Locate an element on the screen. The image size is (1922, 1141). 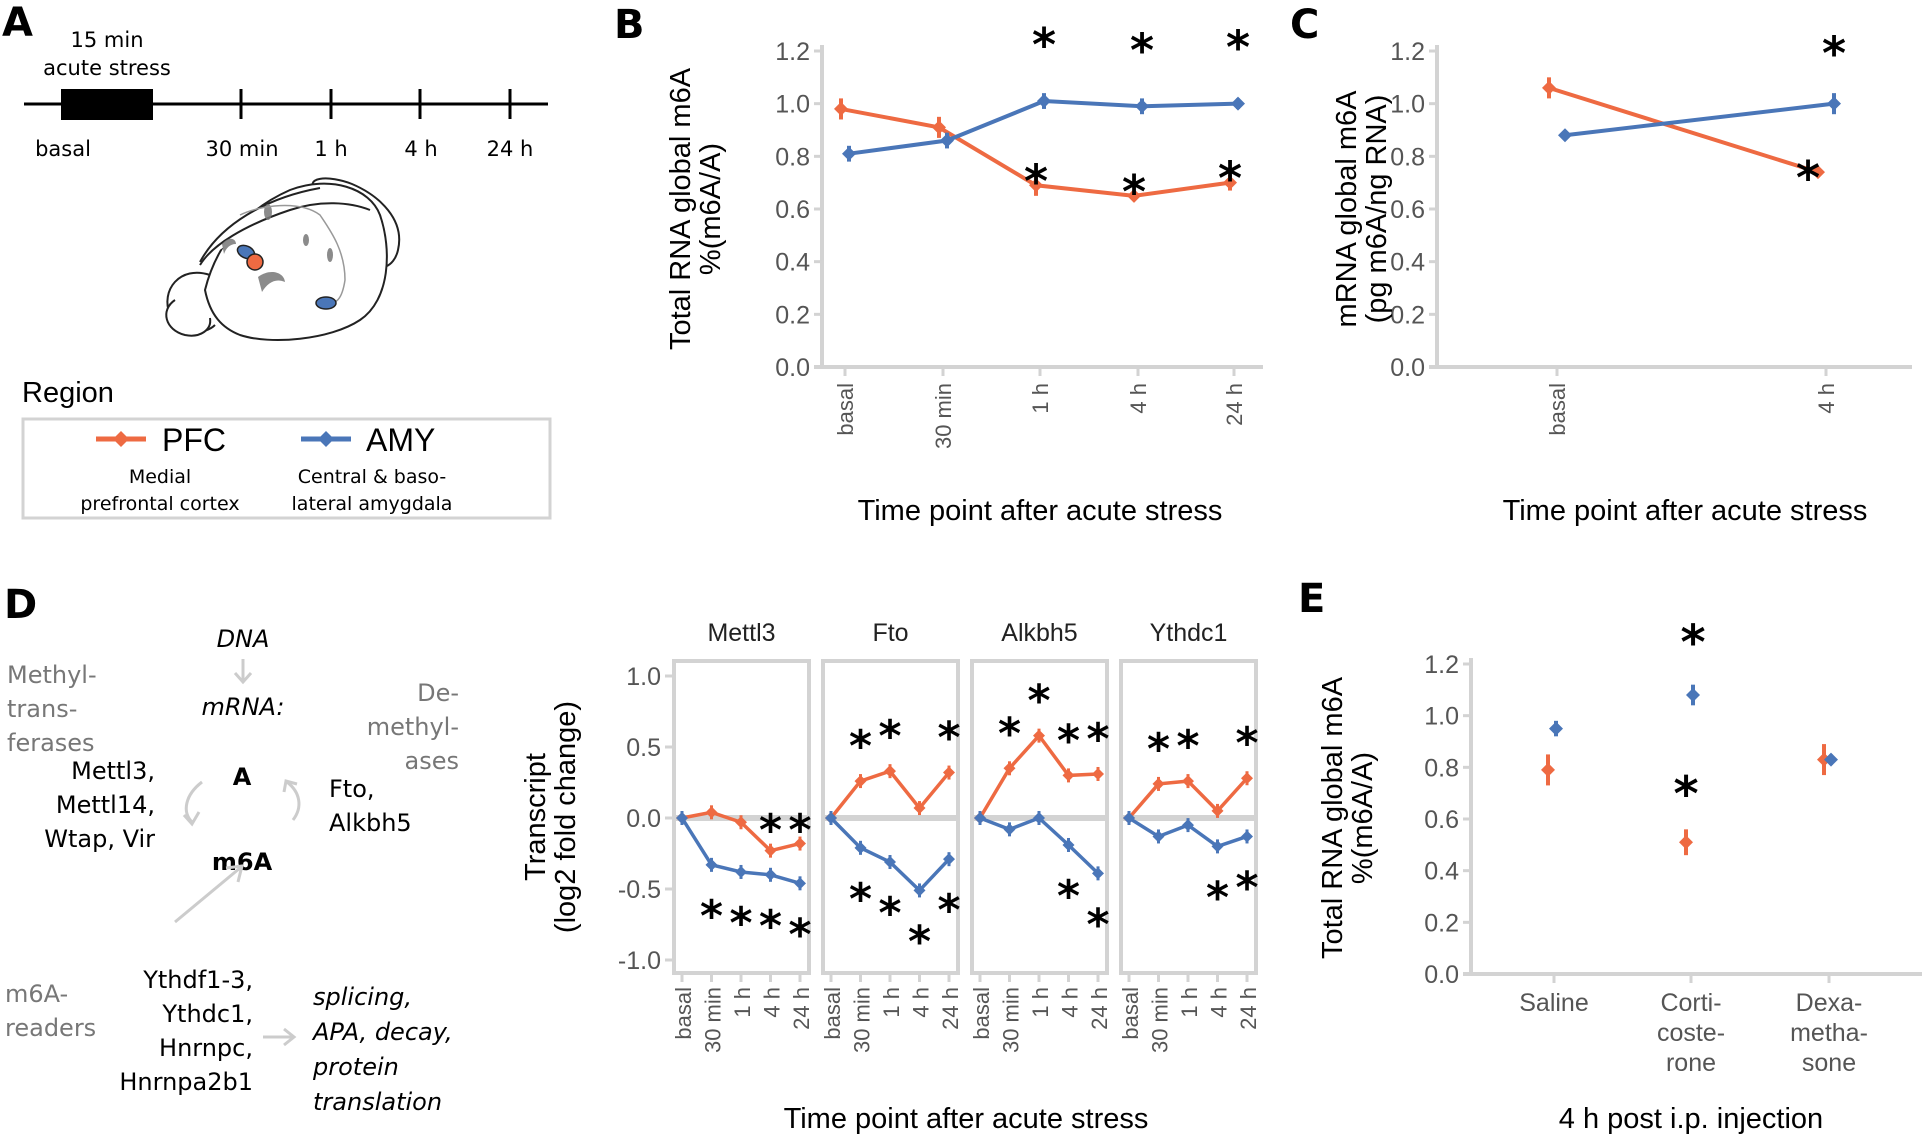
reader-genes: Hnrnpc, is located at coordinates (206, 1048).